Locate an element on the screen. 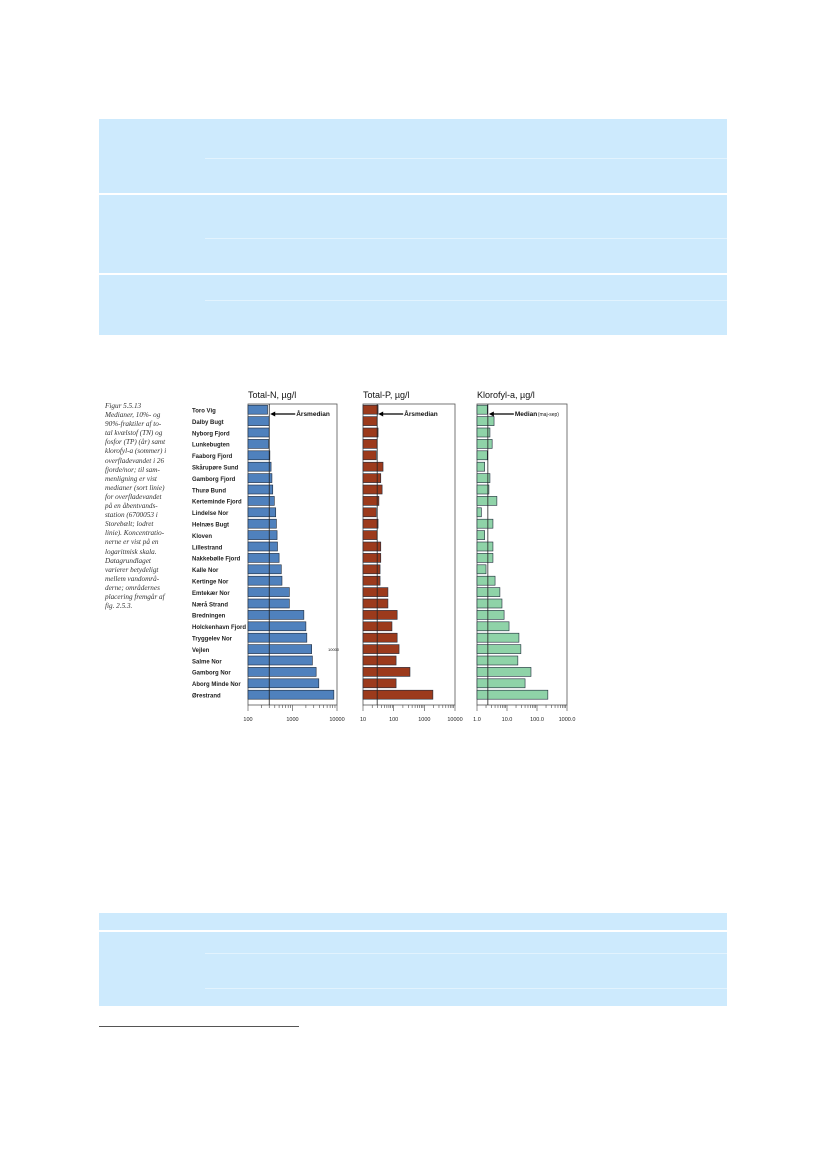 The height and width of the screenshot is (1169, 826). category-label: Holckenhavn Fjord is located at coordinates (219, 628).